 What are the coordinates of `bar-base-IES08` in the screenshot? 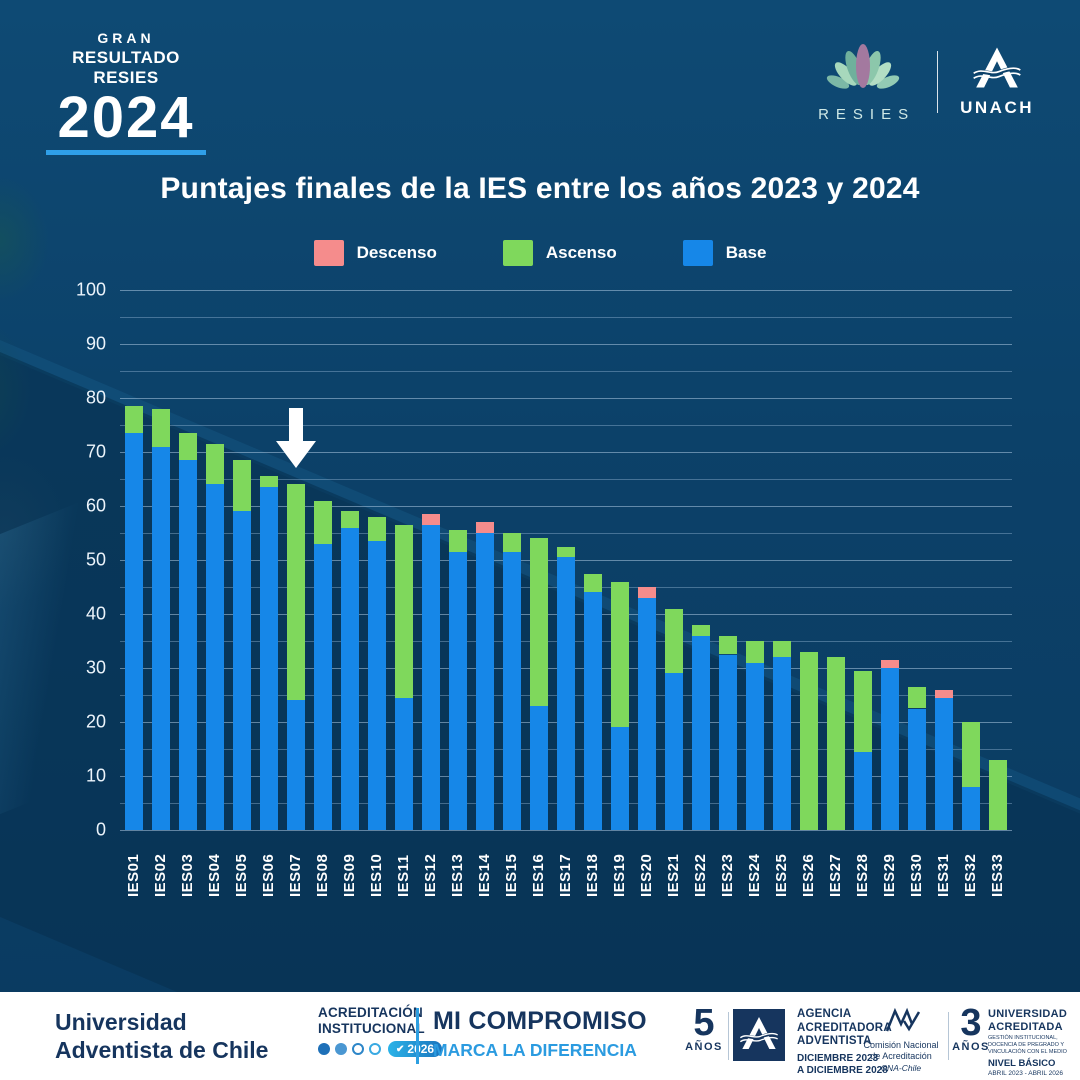 It's located at (322, 686).